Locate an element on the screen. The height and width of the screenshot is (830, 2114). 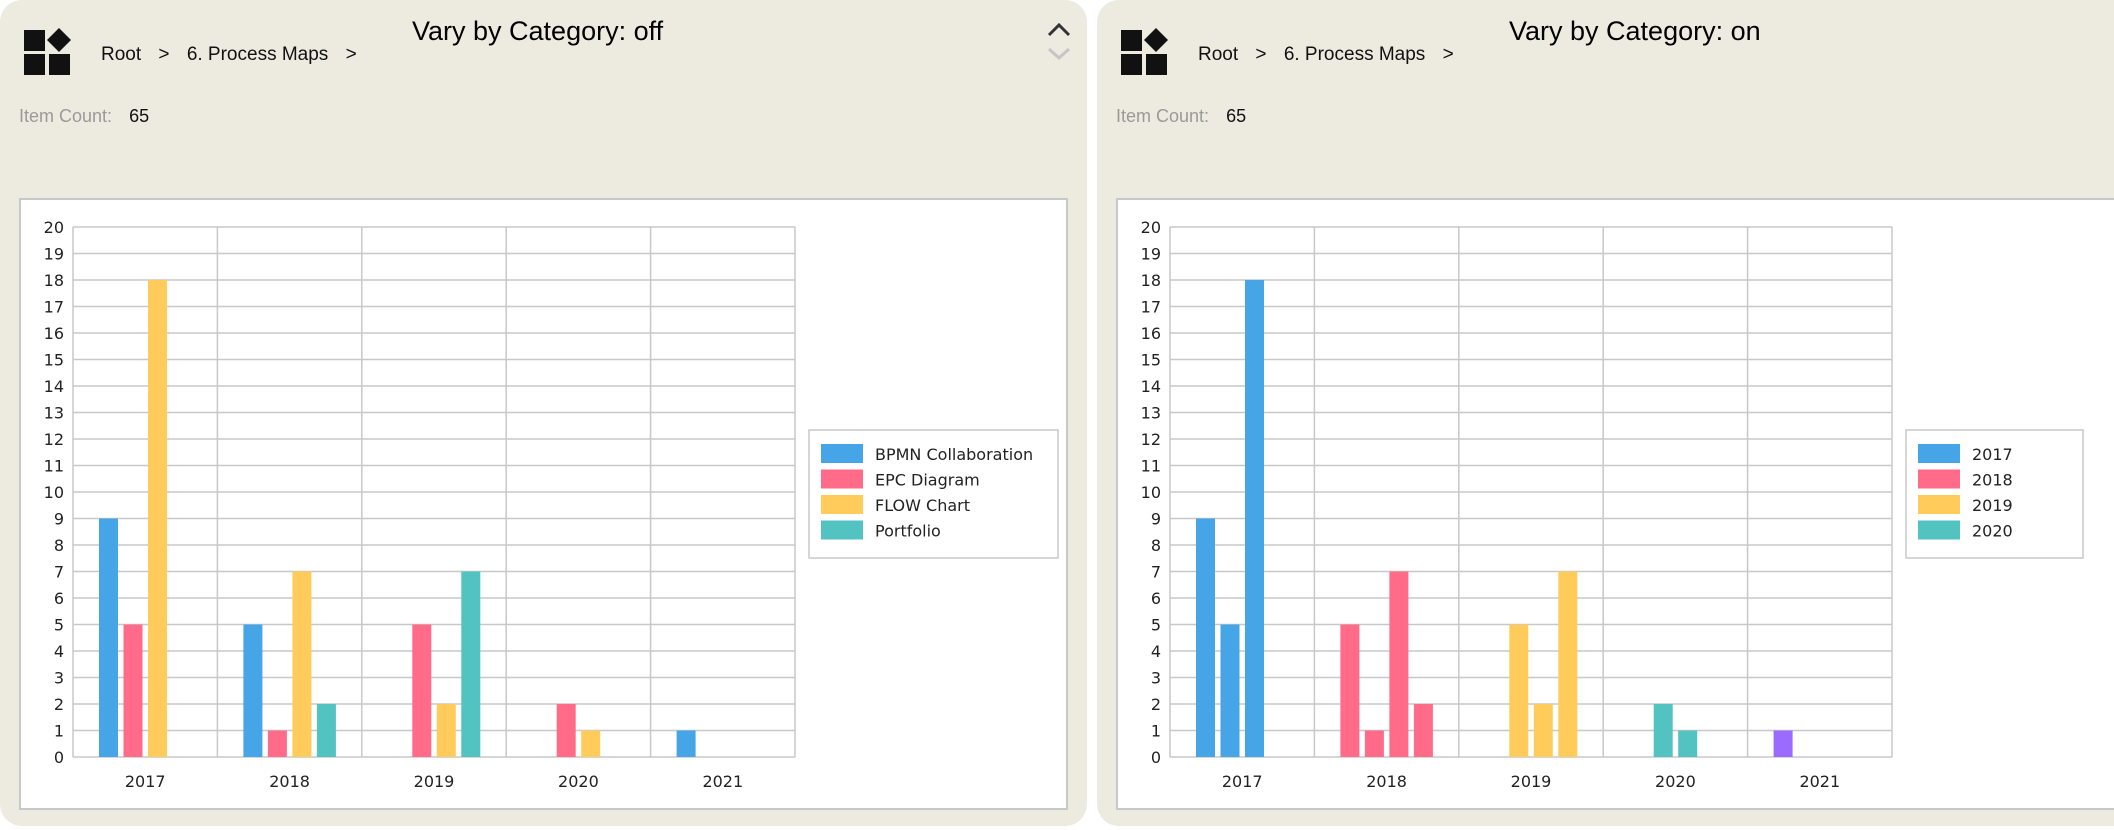
panel-title: Vary by Category: on is located at coordinates (1635, 31).